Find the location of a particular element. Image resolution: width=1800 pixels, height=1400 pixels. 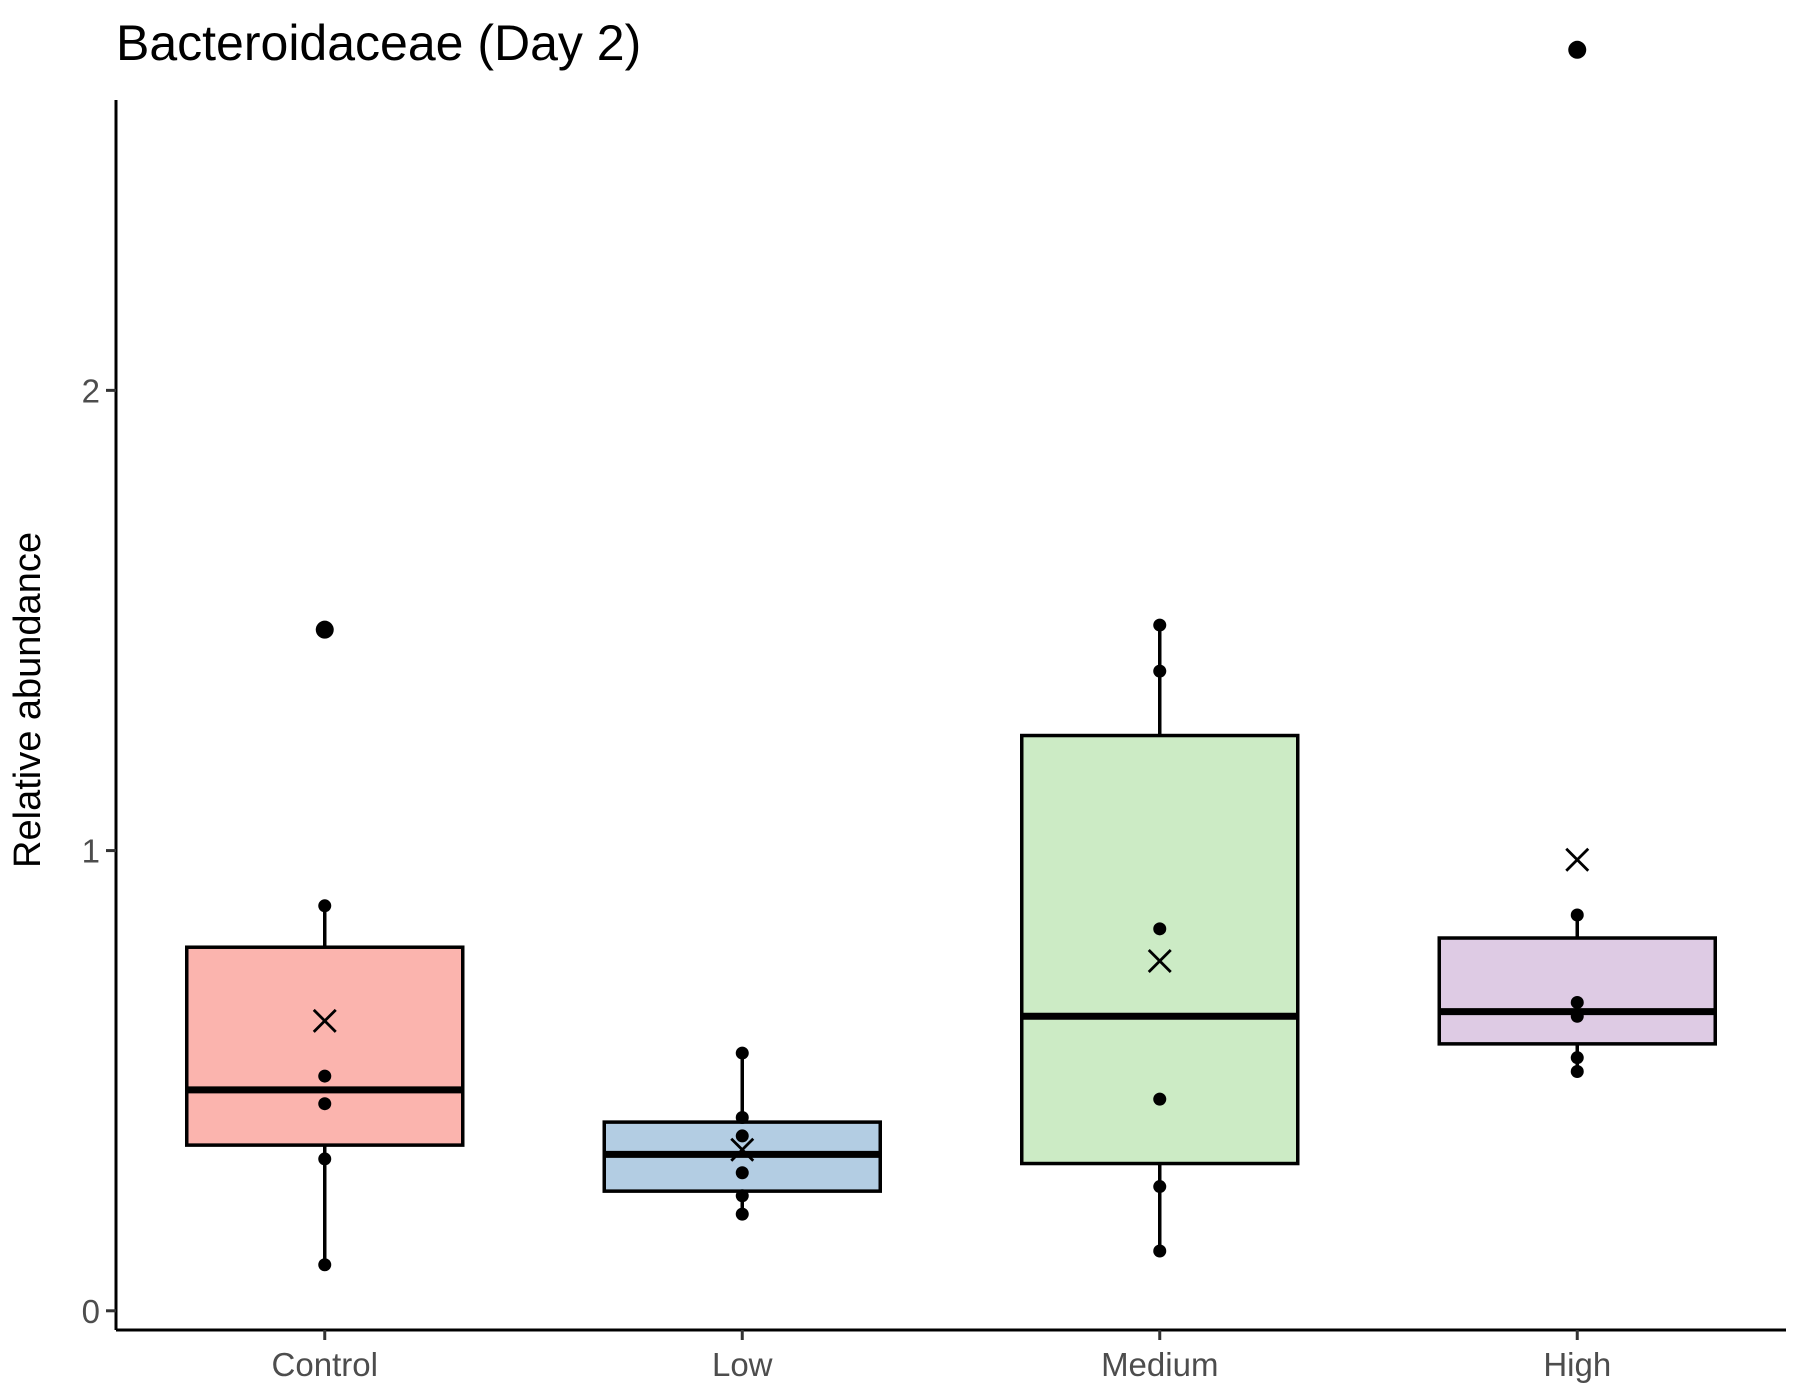

y-axis-title-group: Relative abundance is located at coordinates (28, 700).